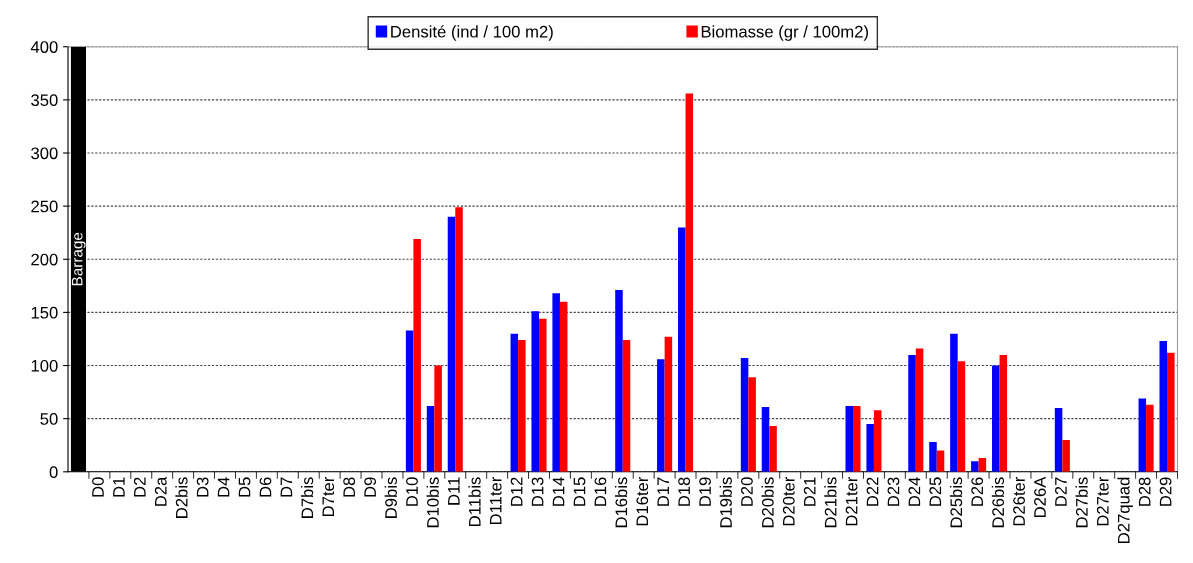 The height and width of the screenshot is (563, 1193). I want to click on y-tick-label: 0, so click(53, 472).